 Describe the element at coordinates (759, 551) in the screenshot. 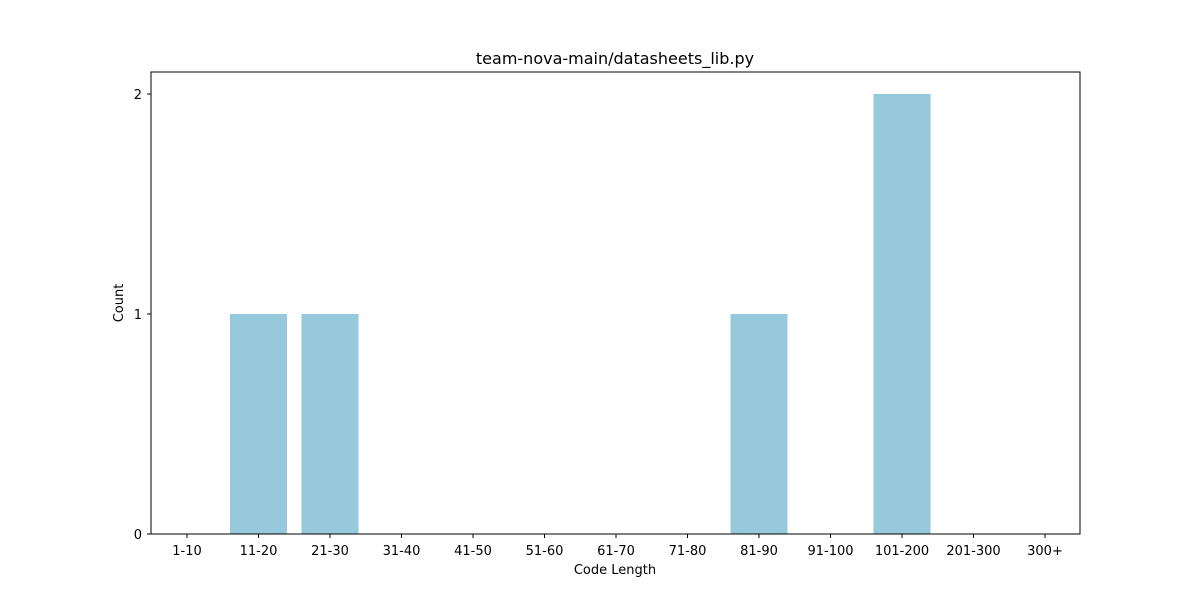

I see `x-tick-label: 81-90` at that location.